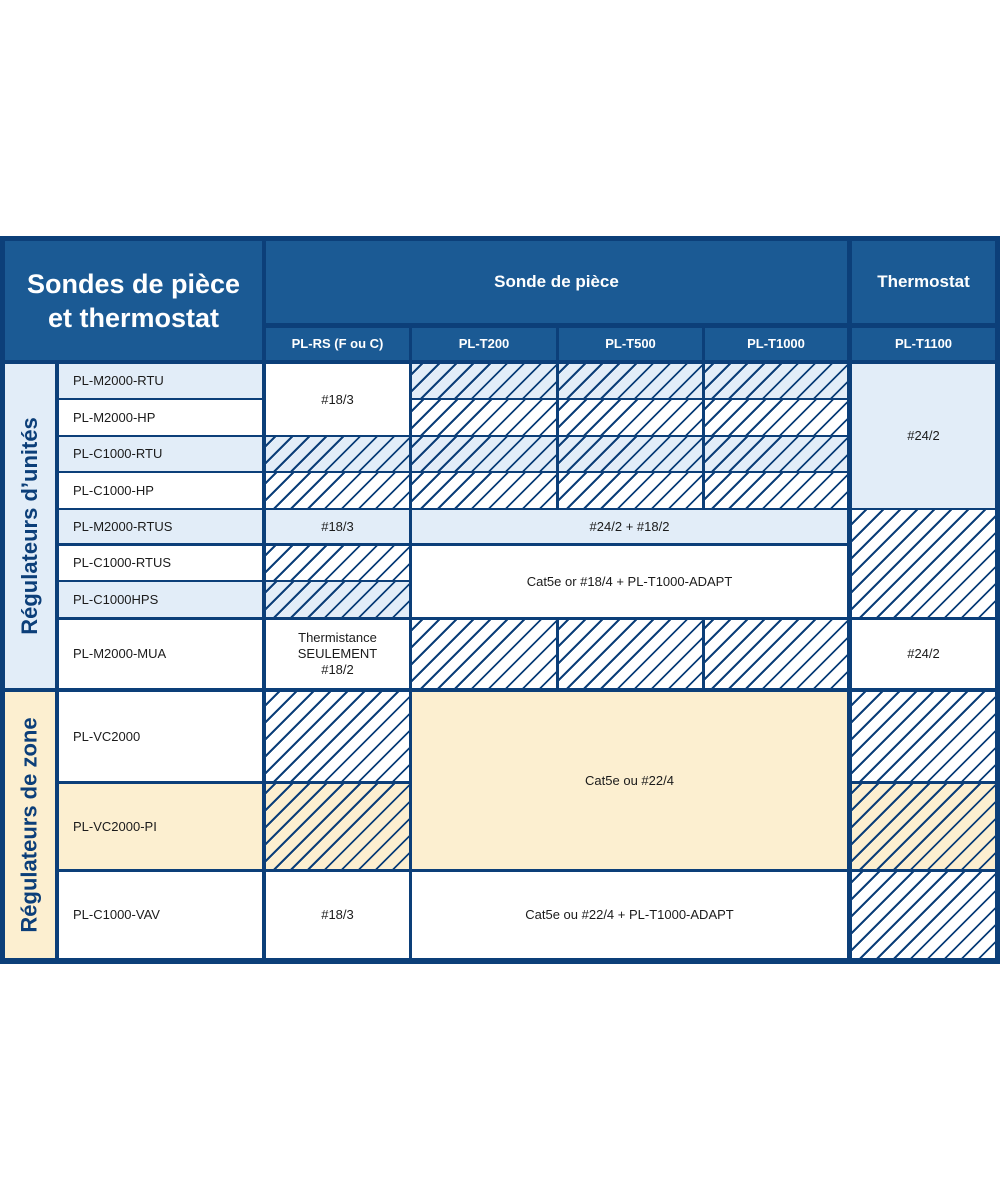  I want to click on row-label: PL-M2000-MUA, so click(160, 654).